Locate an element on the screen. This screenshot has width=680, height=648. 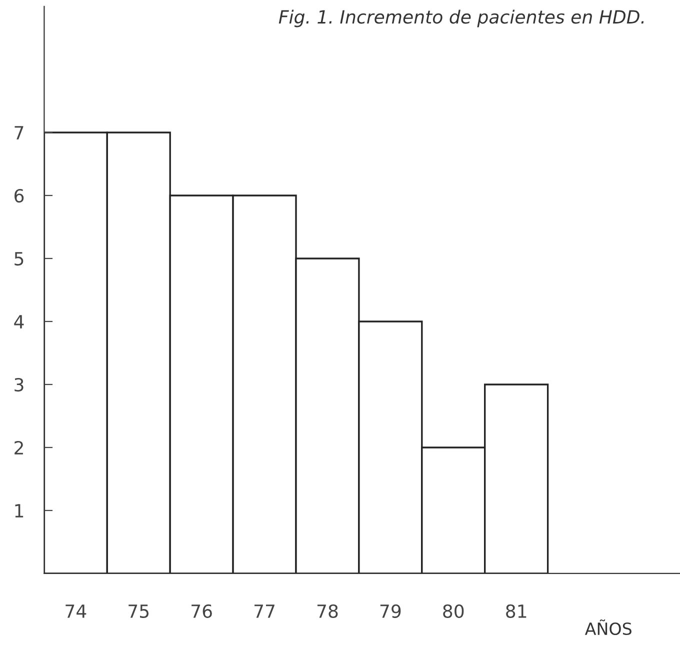
y-tick-label: 1 is located at coordinates (19, 511).